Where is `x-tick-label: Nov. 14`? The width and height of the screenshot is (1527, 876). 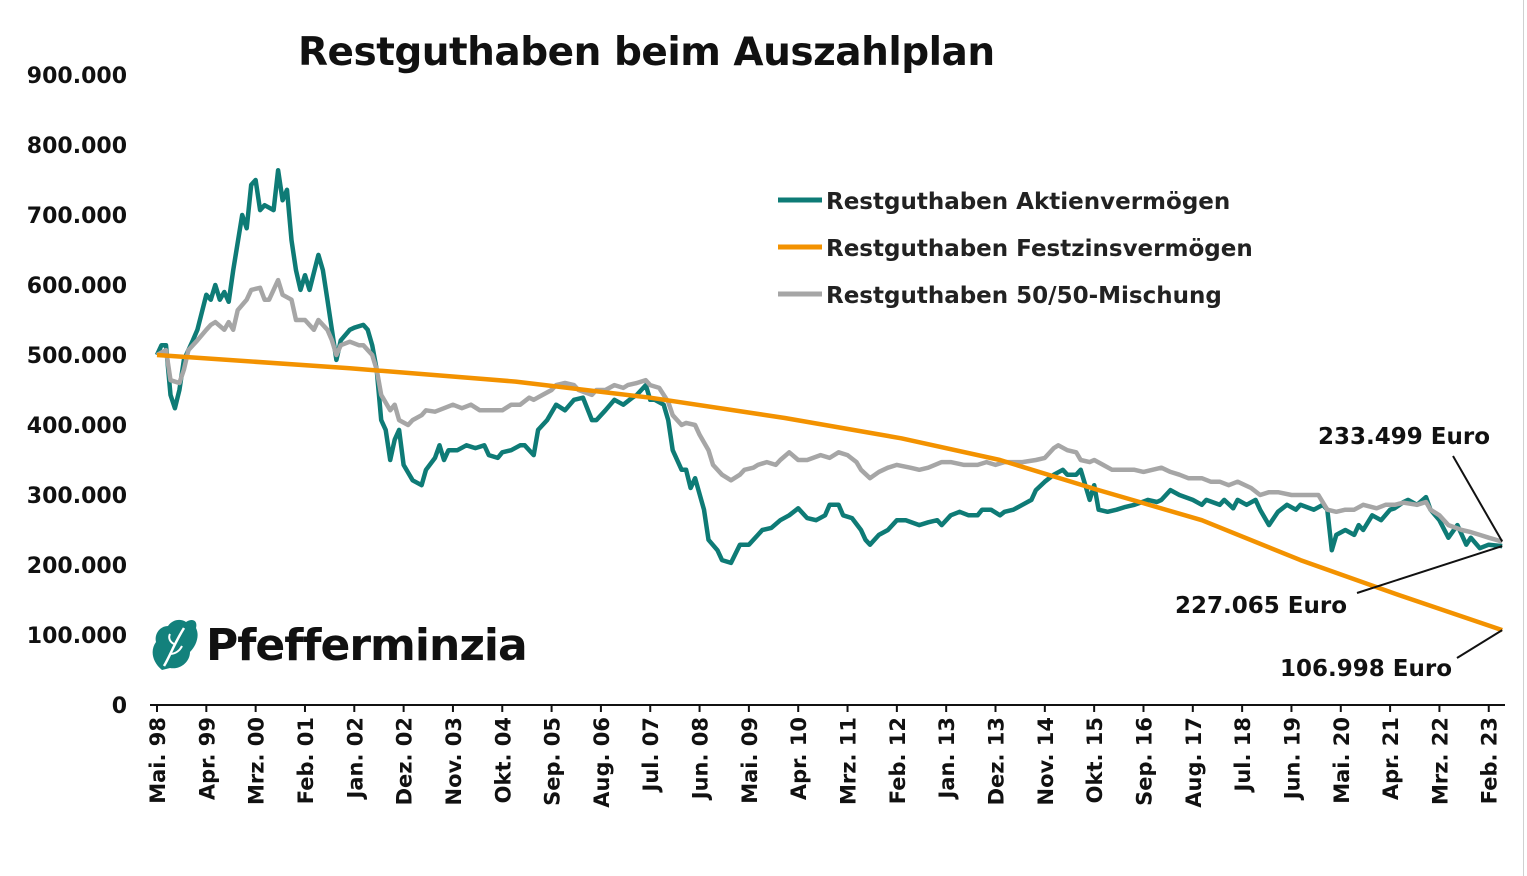 x-tick-label: Nov. 14 is located at coordinates (1046, 761).